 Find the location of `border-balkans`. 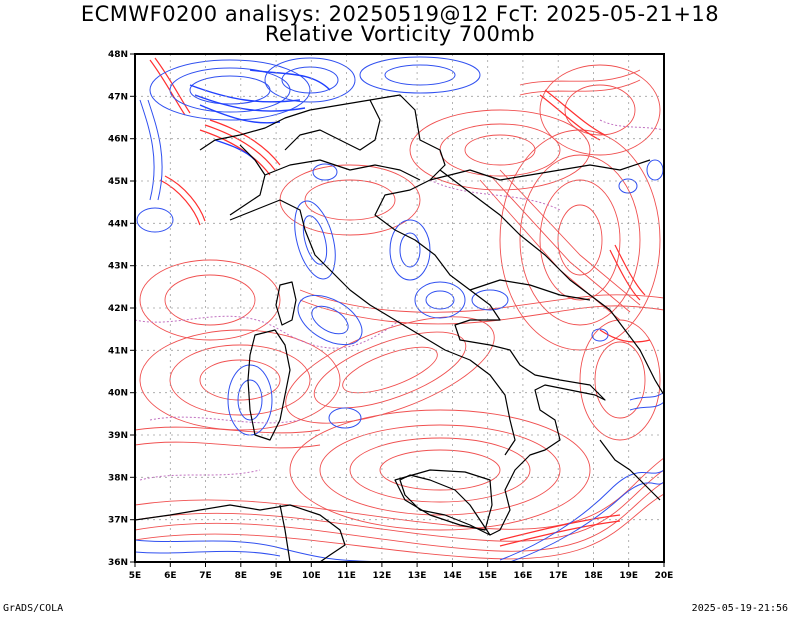

border-balkans is located at coordinates (540, 170).